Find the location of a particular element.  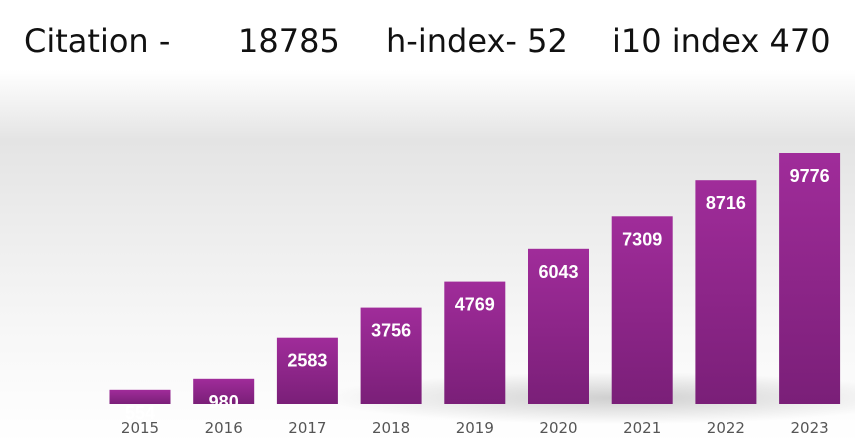

bar-value-label-2015: 554 is located at coordinates (140, 413).